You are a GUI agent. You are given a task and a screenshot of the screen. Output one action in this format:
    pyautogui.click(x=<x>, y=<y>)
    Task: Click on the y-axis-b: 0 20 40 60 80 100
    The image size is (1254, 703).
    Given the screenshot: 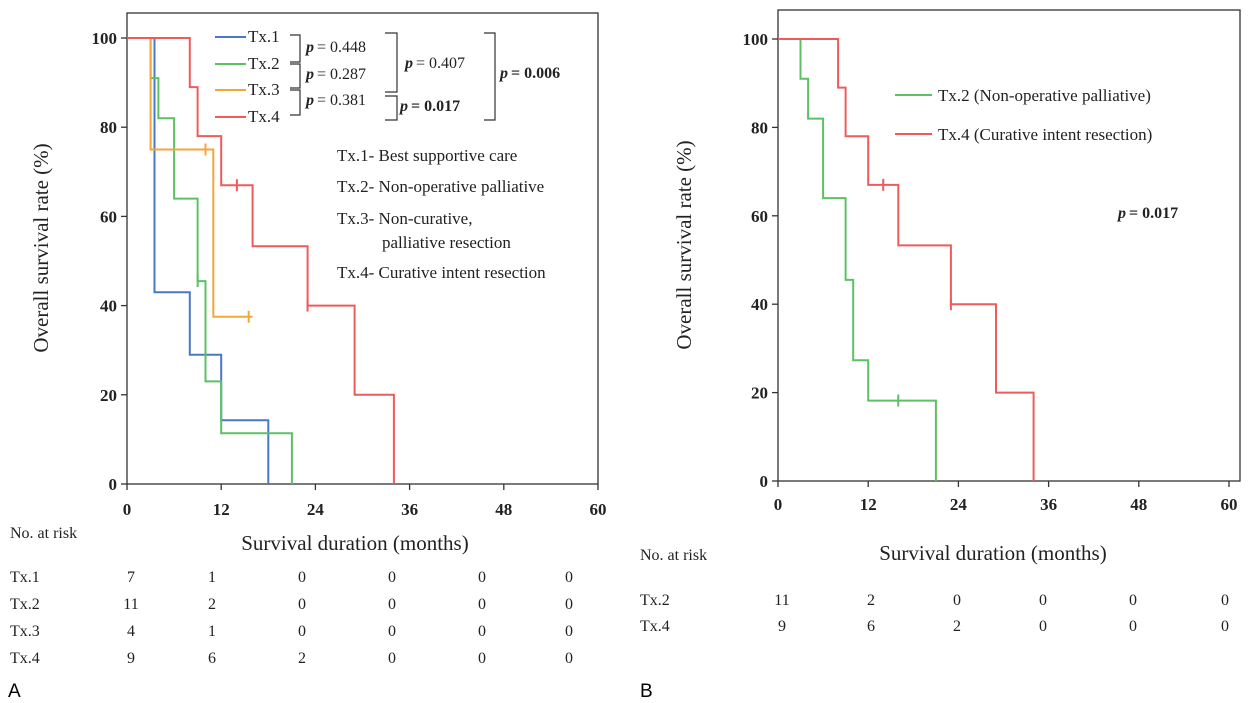 What is the action you would take?
    pyautogui.click(x=760, y=260)
    